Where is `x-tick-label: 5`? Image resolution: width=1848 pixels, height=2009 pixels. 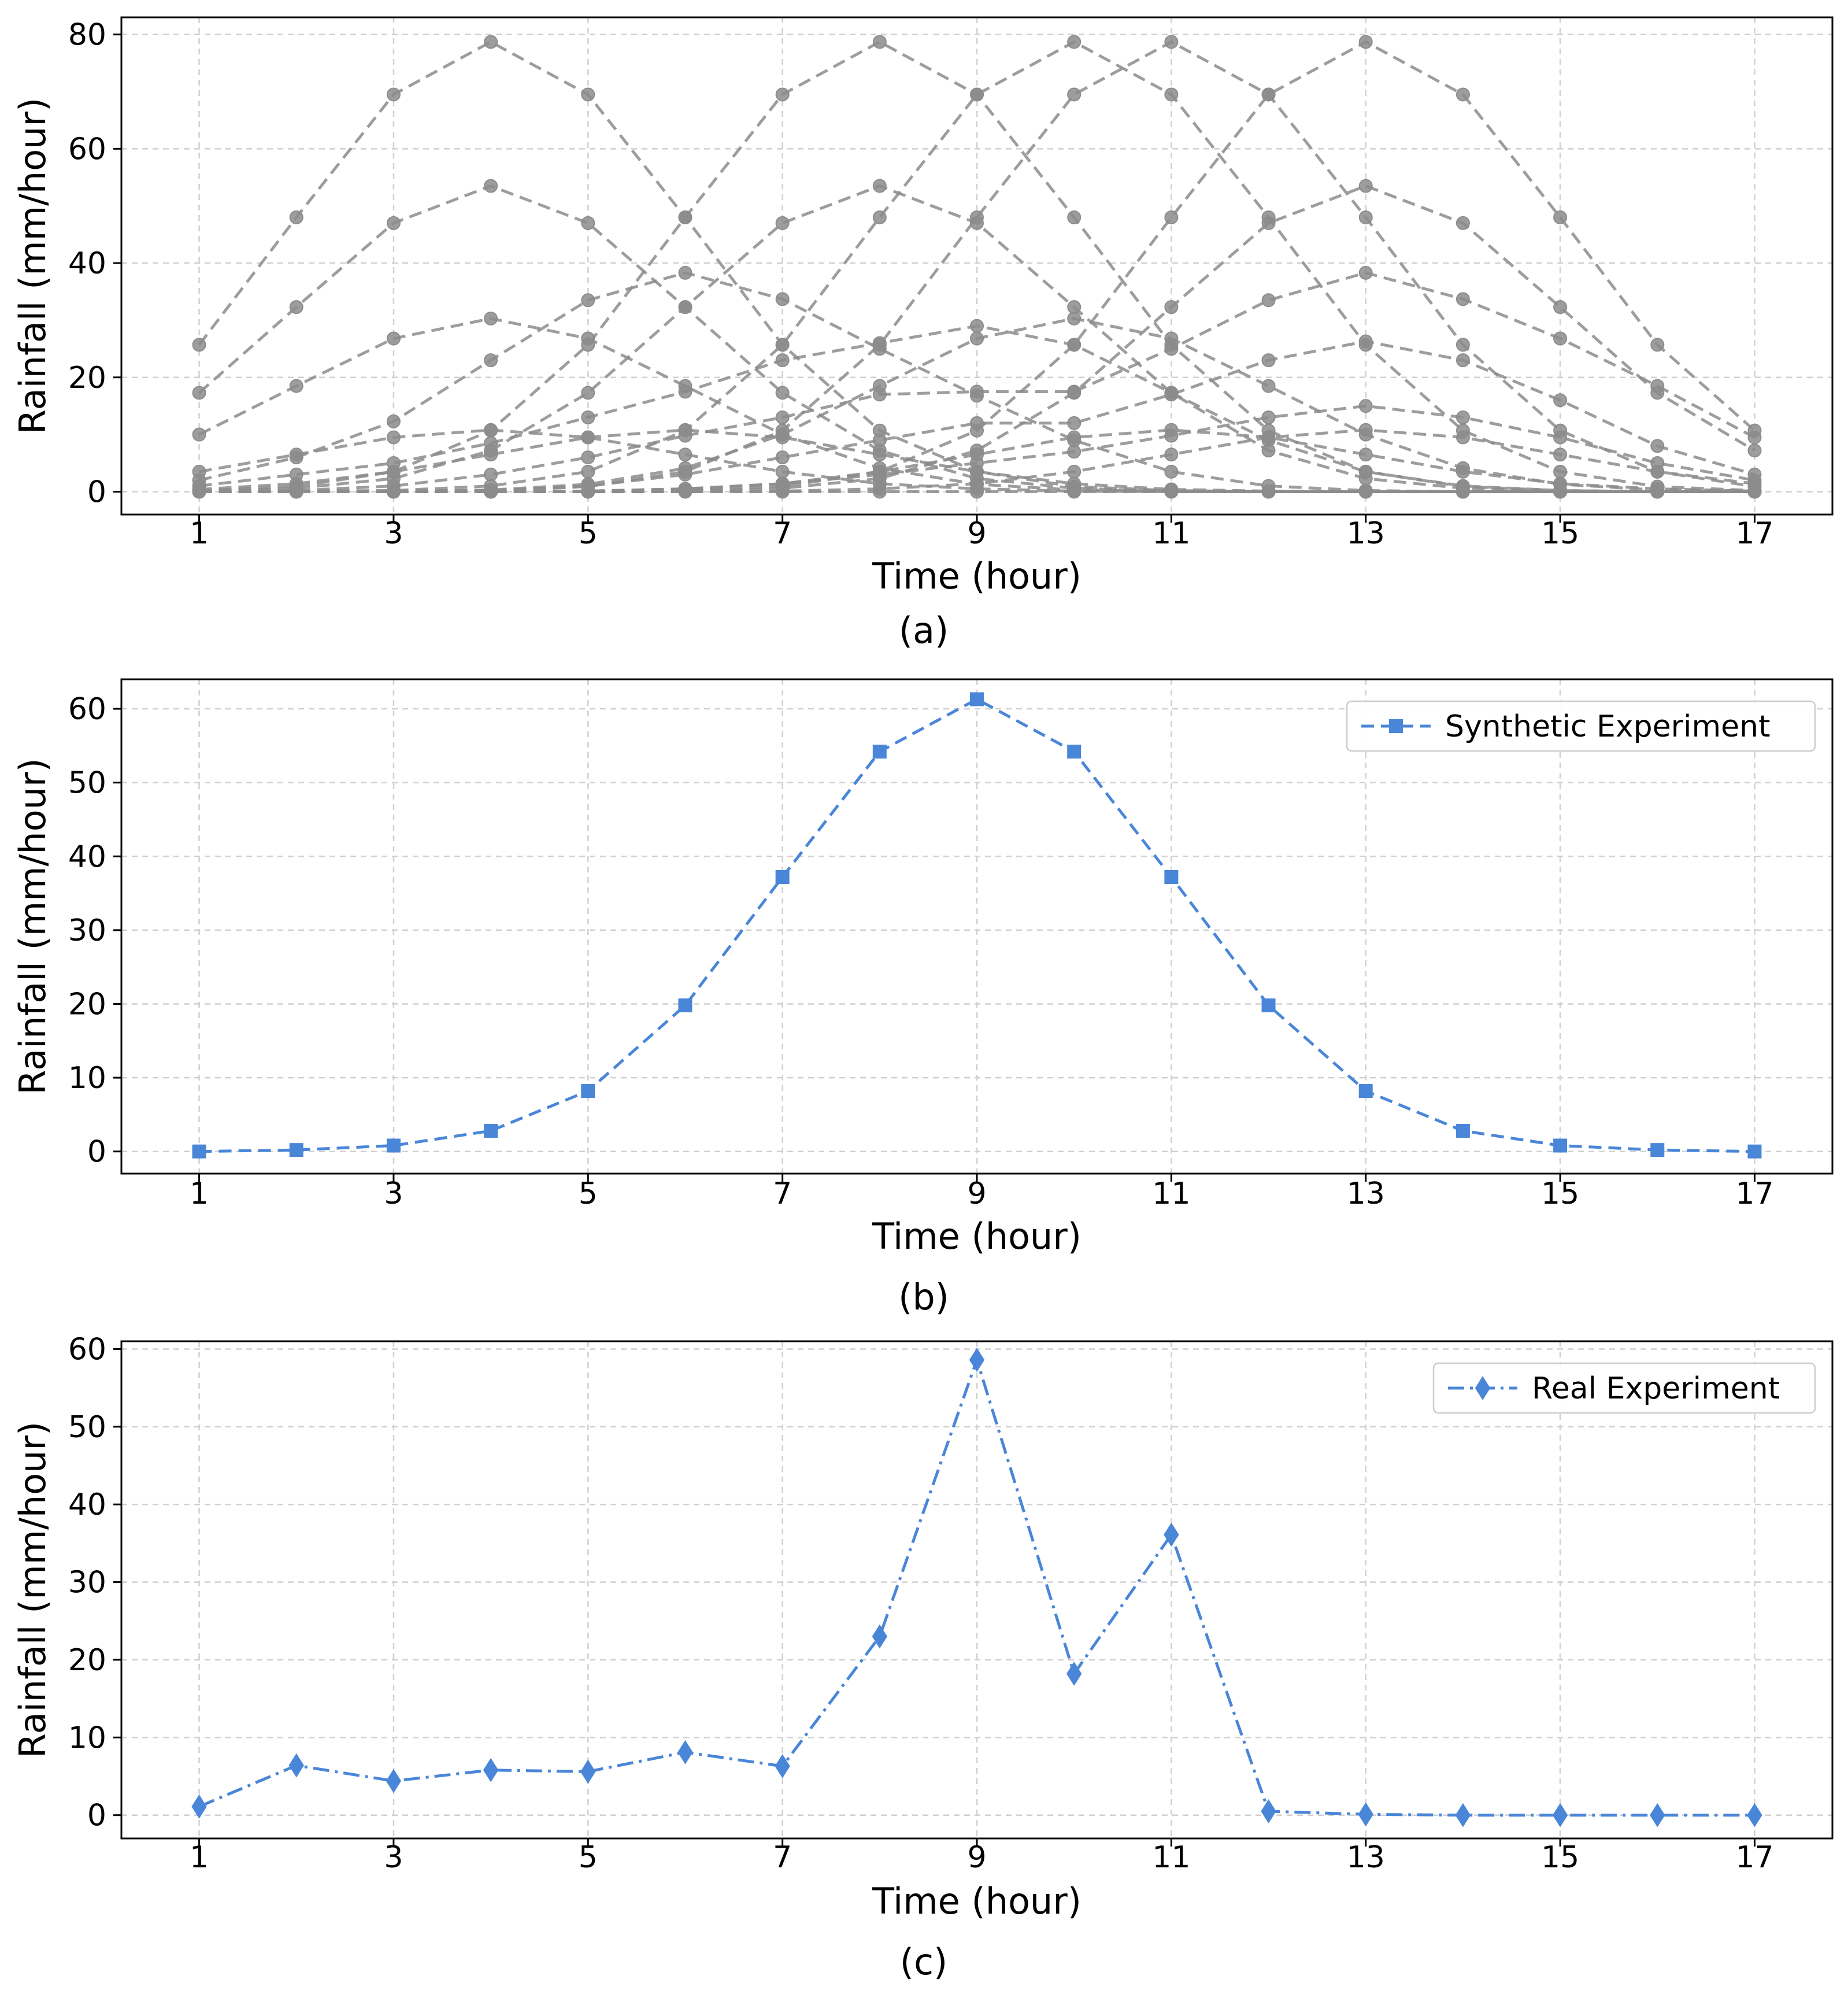 x-tick-label: 5 is located at coordinates (588, 533).